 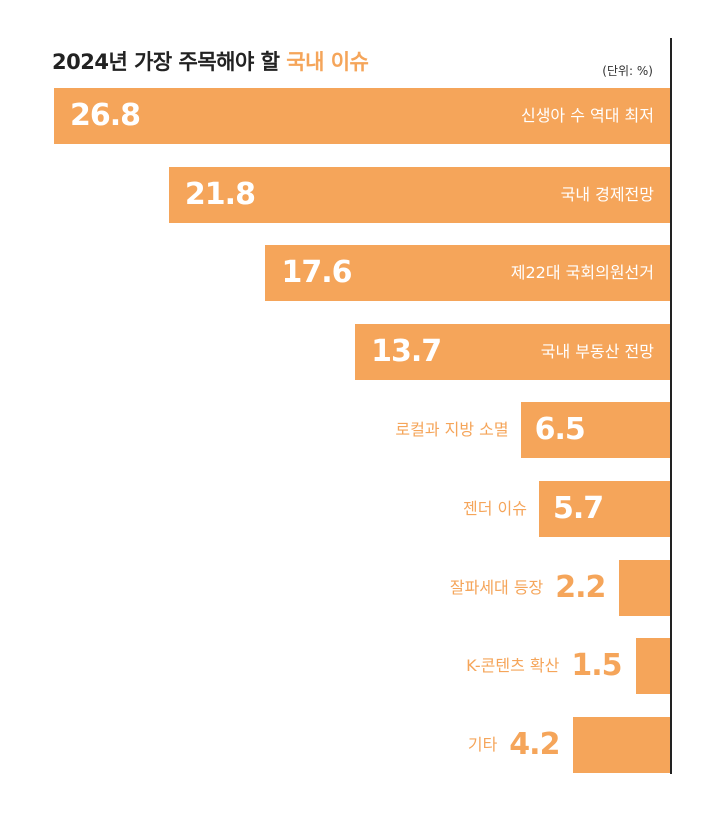 What do you see at coordinates (671, 406) in the screenshot?
I see `axis-line` at bounding box center [671, 406].